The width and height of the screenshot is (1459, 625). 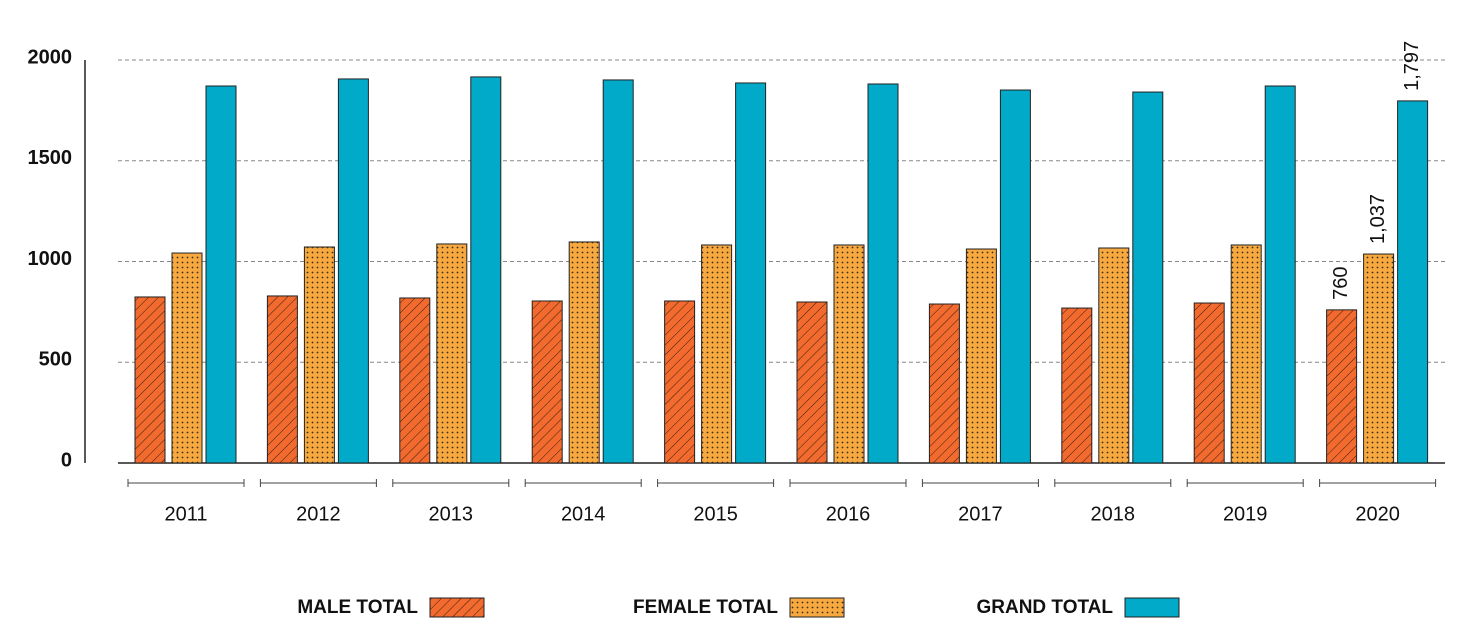 What do you see at coordinates (451, 514) in the screenshot?
I see `x-tick-label: 2013` at bounding box center [451, 514].